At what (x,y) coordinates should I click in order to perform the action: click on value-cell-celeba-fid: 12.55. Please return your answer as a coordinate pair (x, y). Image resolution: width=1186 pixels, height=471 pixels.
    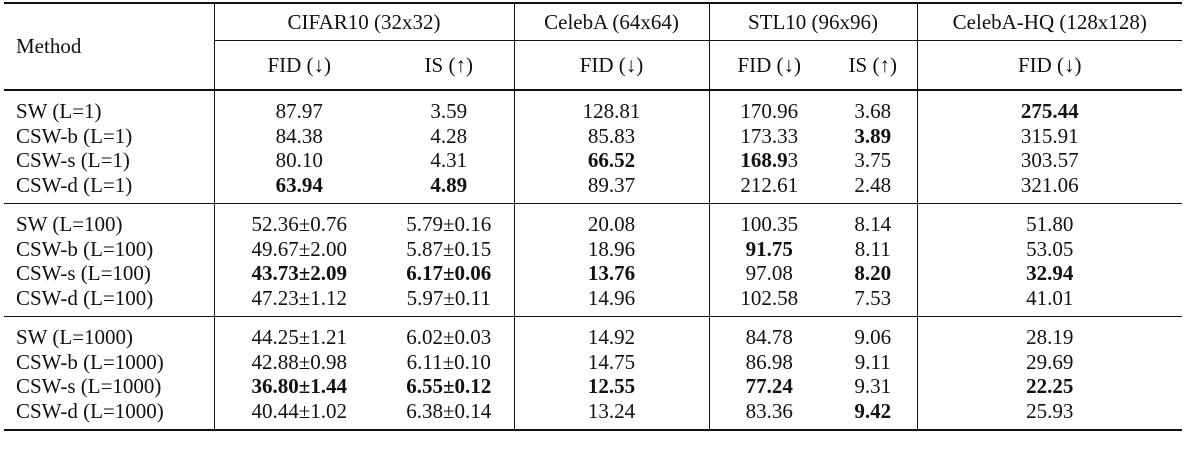
    Looking at the image, I should click on (611, 386).